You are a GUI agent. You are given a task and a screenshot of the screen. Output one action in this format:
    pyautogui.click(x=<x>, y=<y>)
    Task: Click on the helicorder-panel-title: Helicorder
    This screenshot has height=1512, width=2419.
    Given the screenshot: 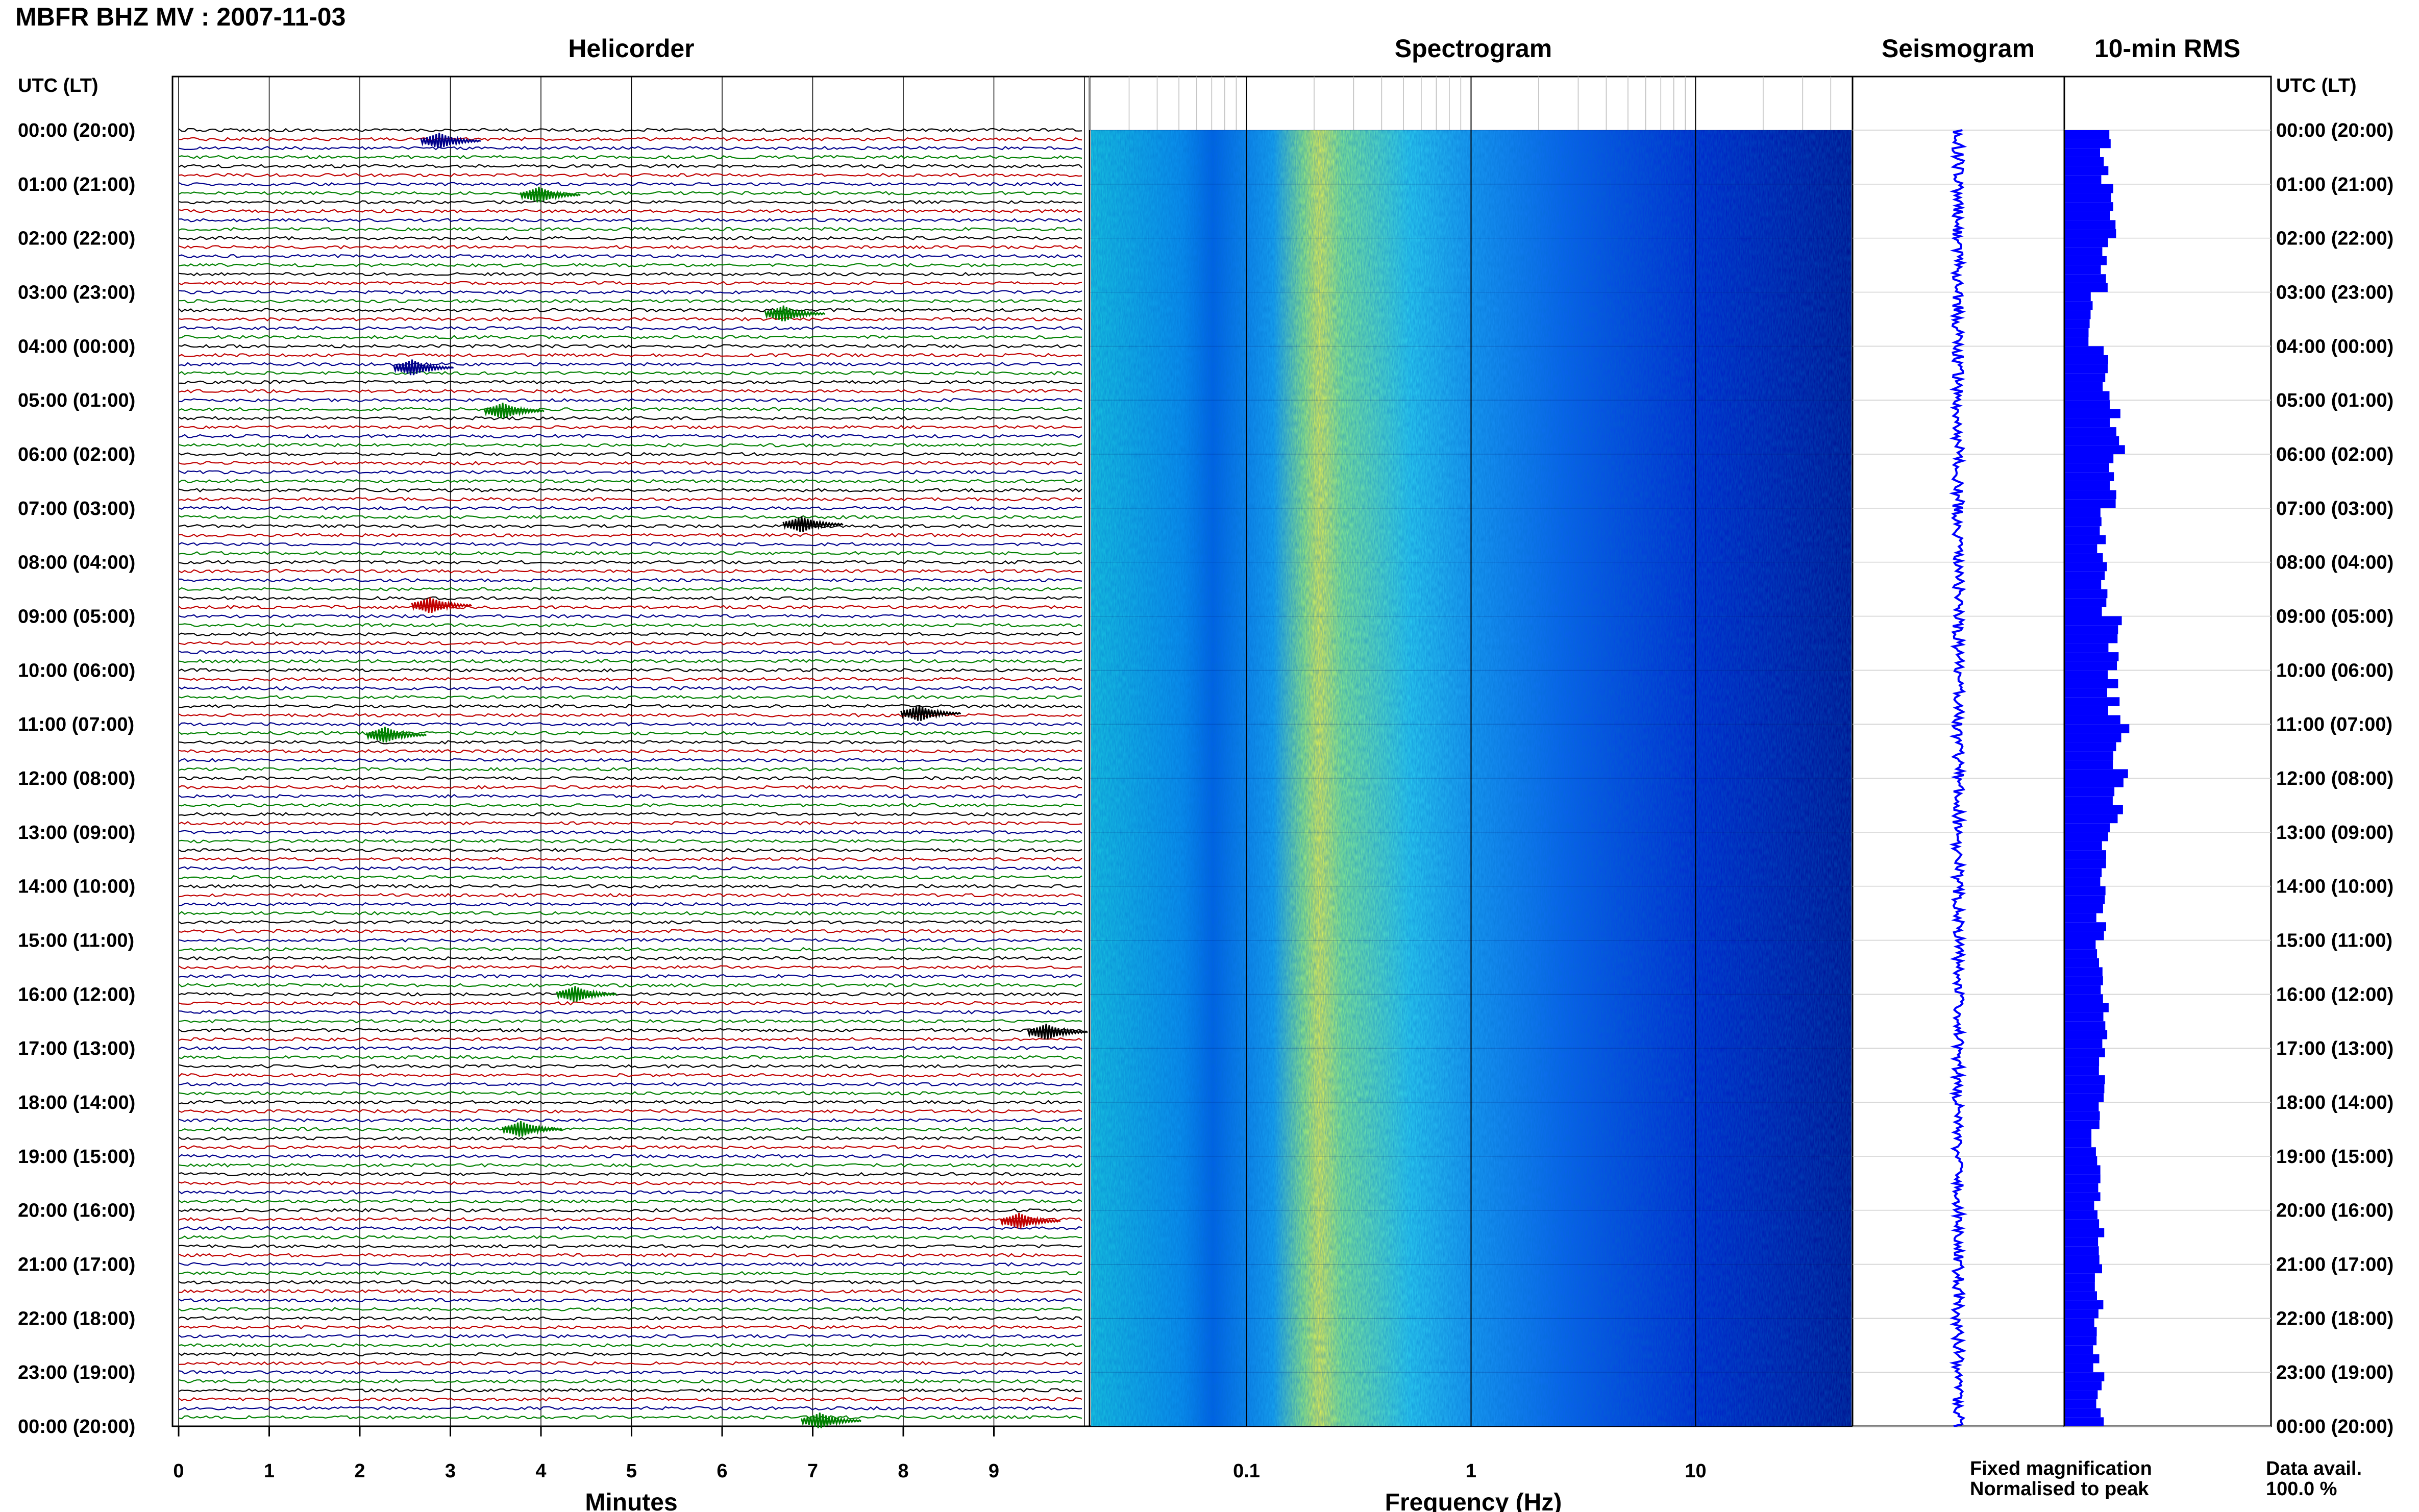 What is the action you would take?
    pyautogui.click(x=631, y=48)
    